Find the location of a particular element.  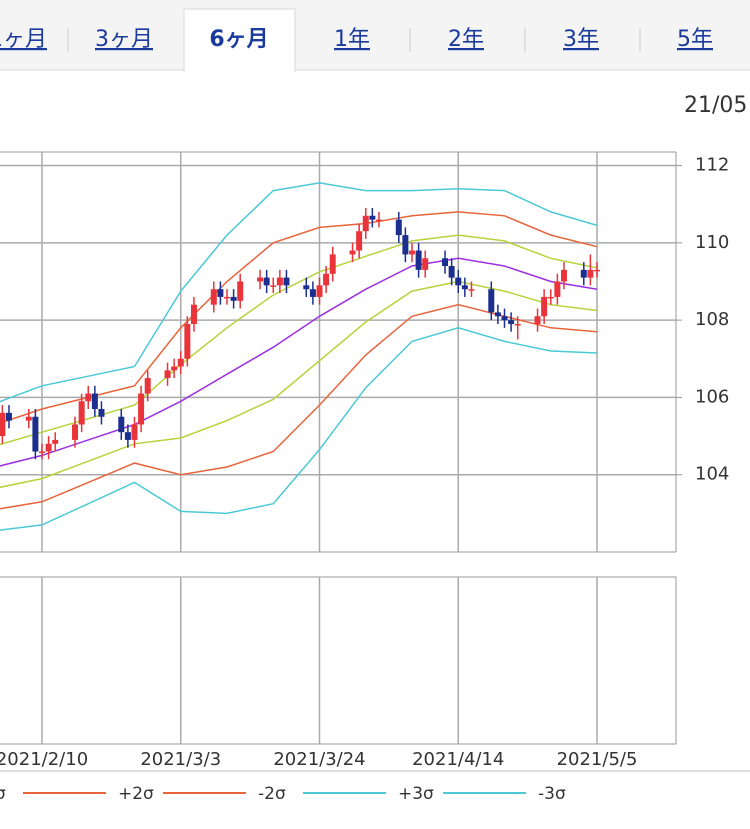

y-tick-label: 108 is located at coordinates (712, 319).